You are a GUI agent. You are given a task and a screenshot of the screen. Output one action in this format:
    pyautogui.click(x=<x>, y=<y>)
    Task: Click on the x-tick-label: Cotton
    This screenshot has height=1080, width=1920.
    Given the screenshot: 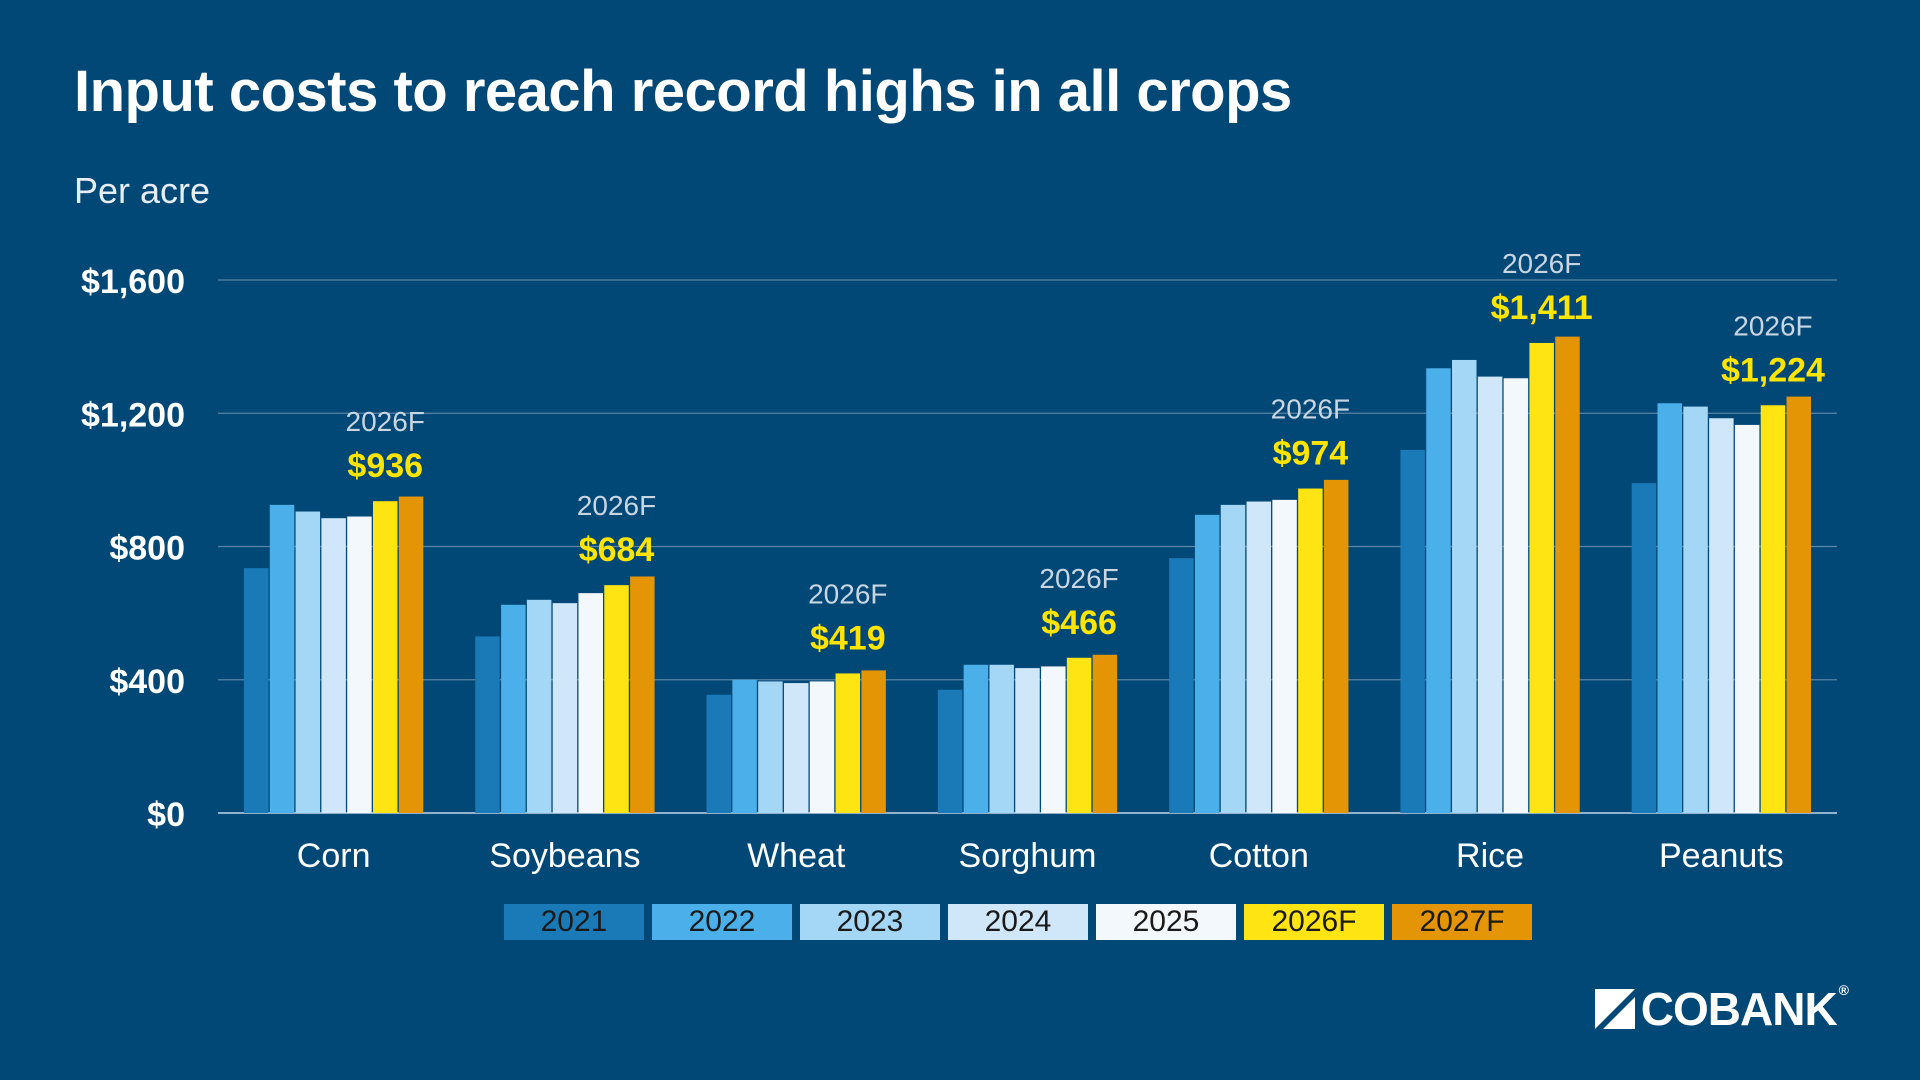 What is the action you would take?
    pyautogui.click(x=1259, y=856)
    